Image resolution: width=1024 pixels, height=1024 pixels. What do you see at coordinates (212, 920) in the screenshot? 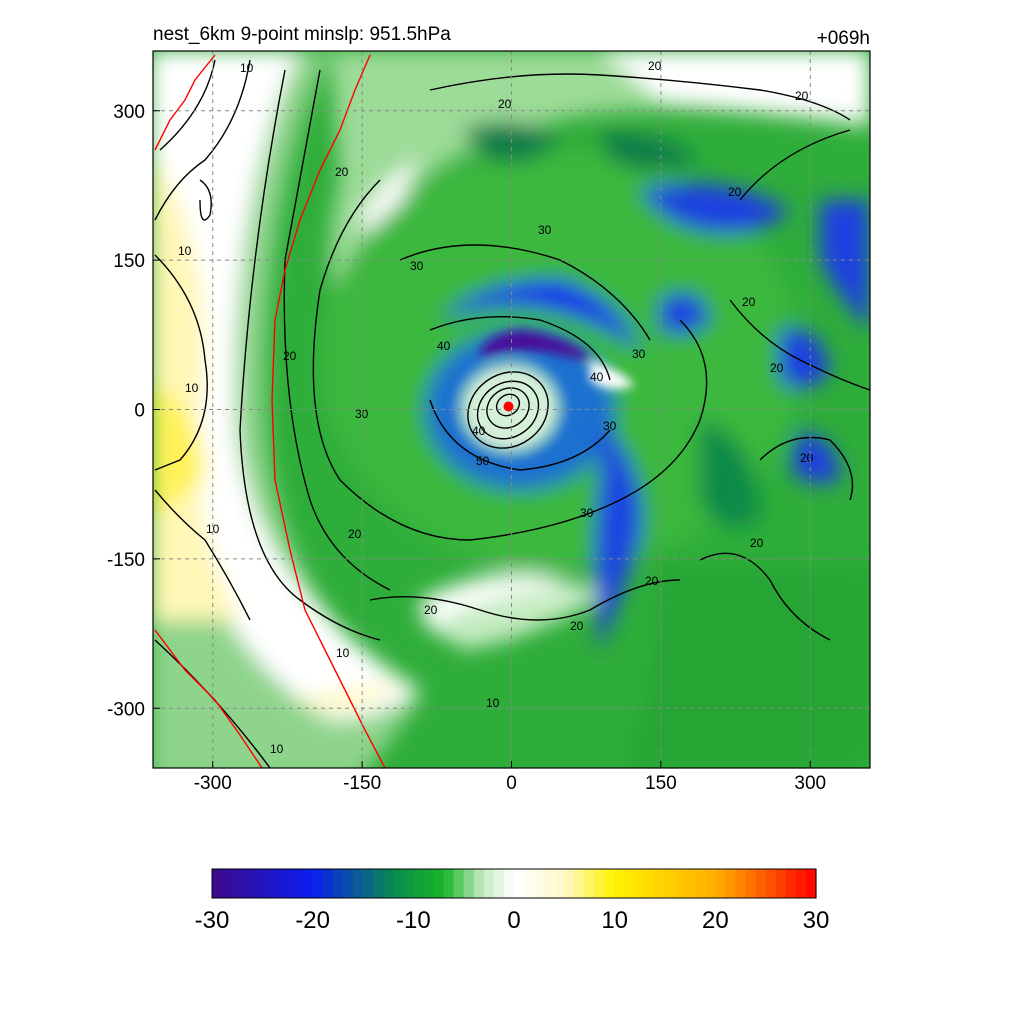
I see `colorbar-tick-label: -30` at bounding box center [212, 920].